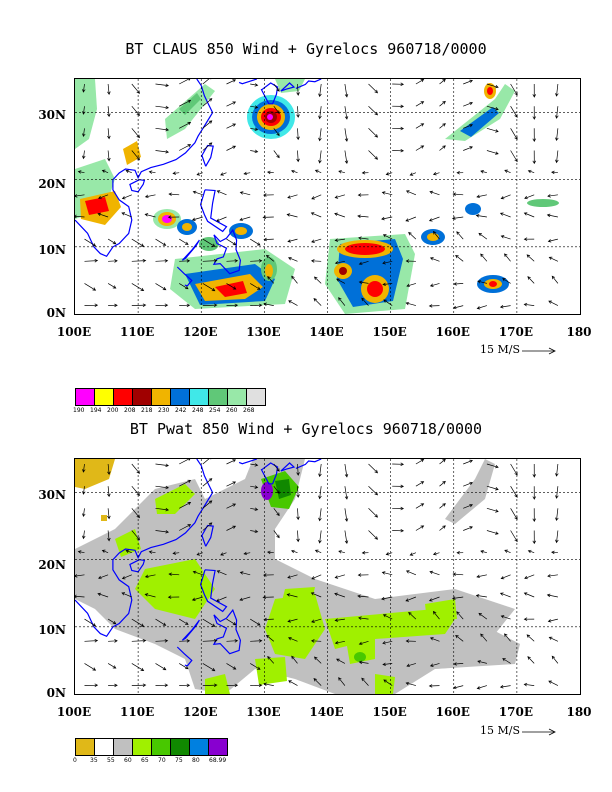 This screenshot has width=612, height=792. Describe the element at coordinates (96, 410) in the screenshot. I see `colorbar-label: 194` at that location.